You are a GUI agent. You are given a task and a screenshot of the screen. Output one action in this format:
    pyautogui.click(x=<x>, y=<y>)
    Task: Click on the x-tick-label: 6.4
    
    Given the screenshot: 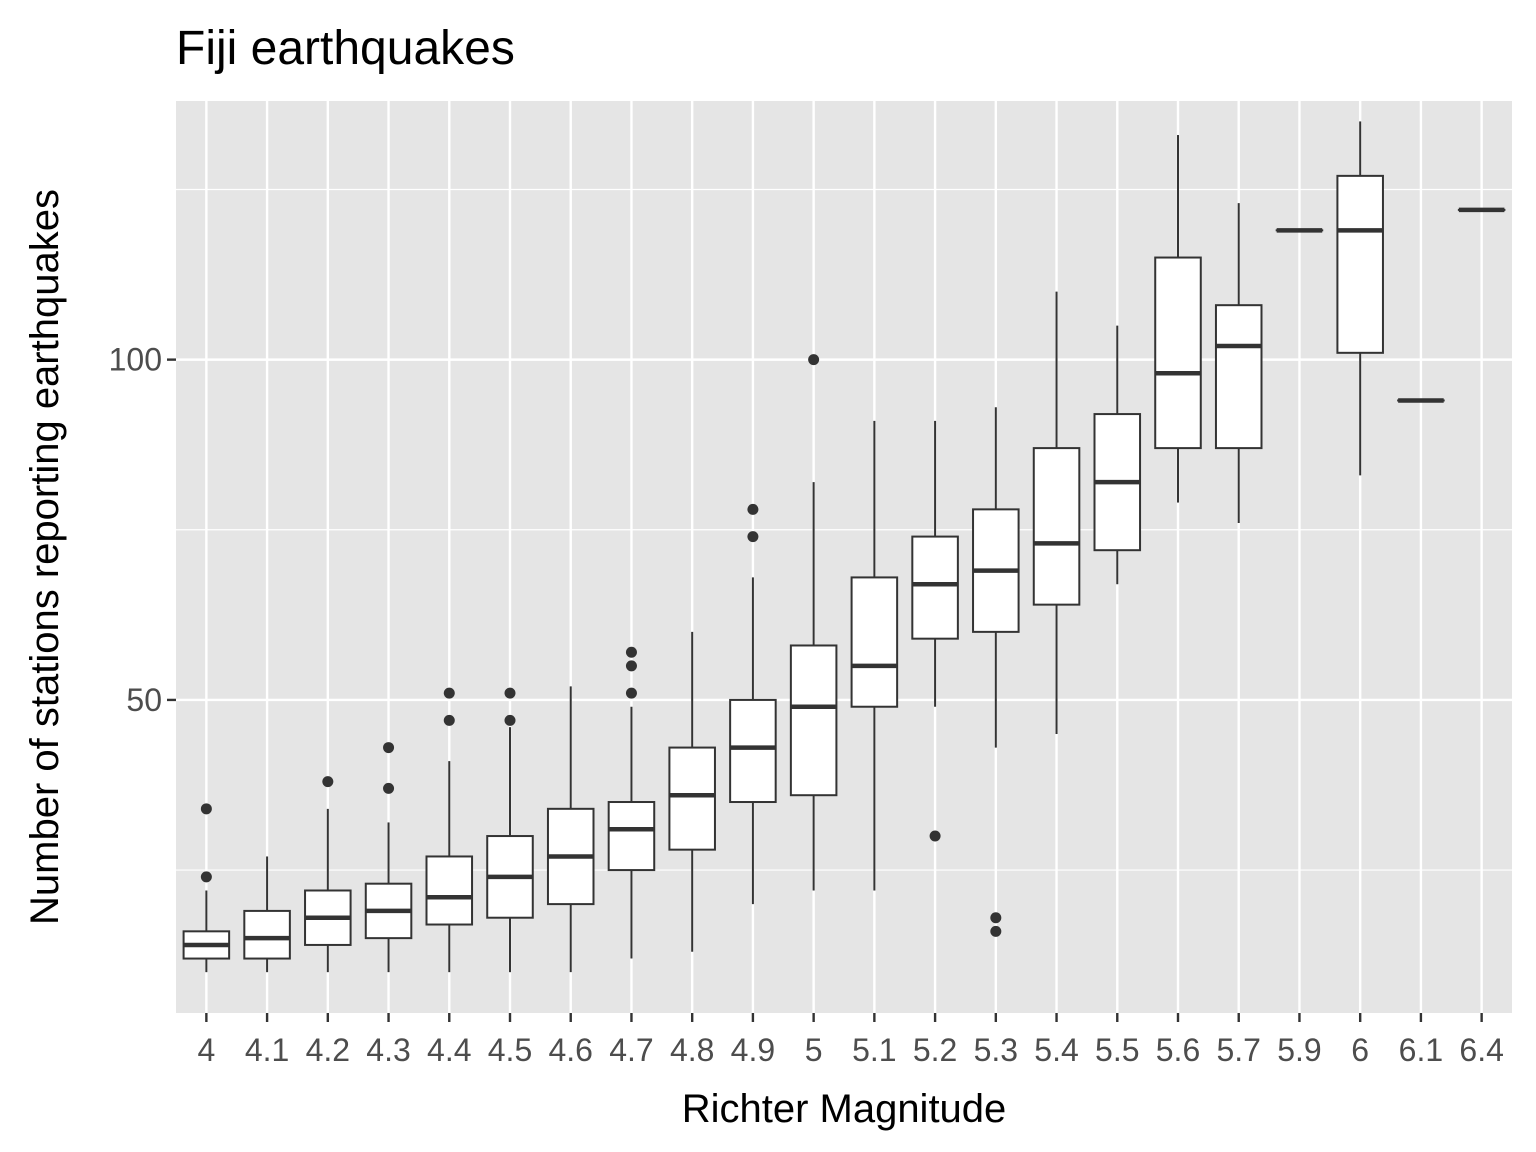 What is the action you would take?
    pyautogui.click(x=1481, y=1050)
    